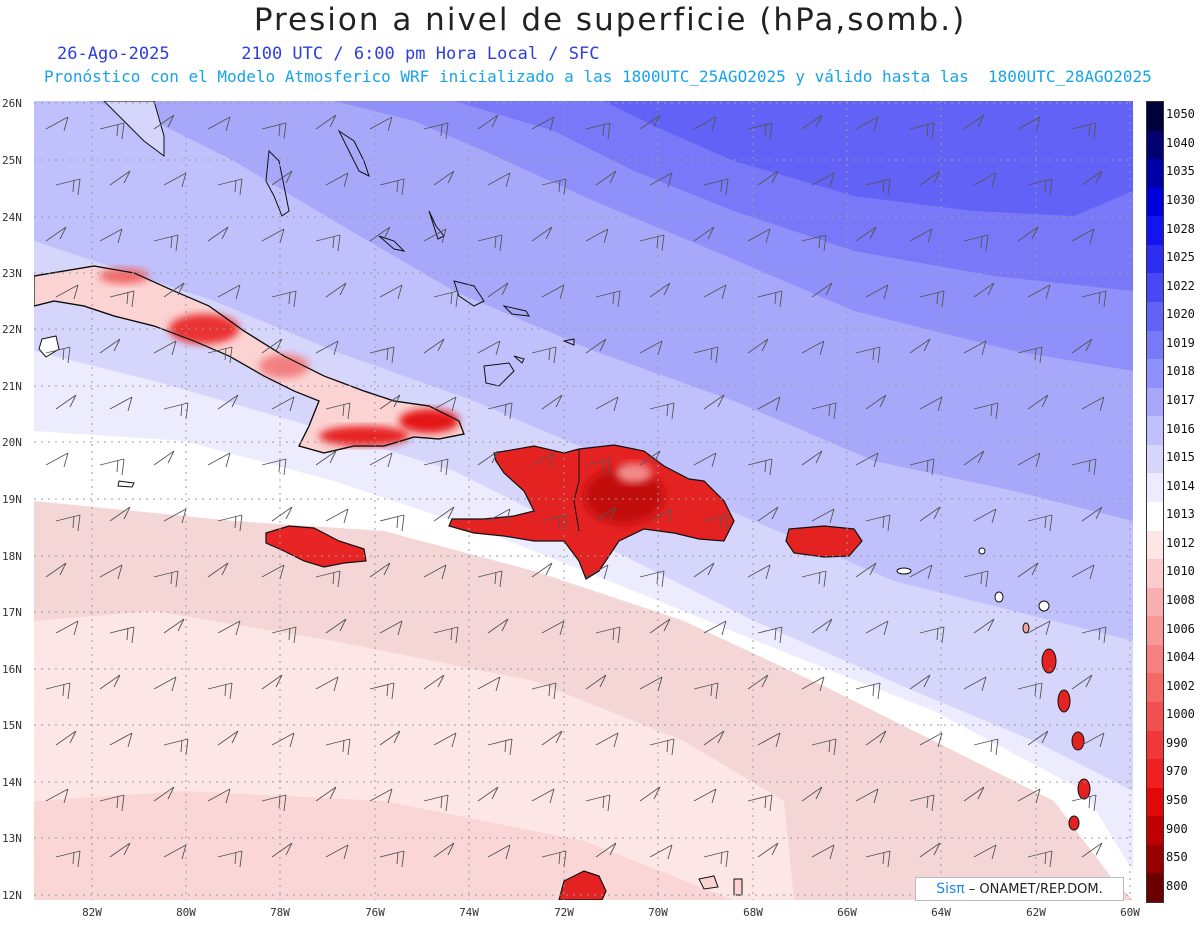 Image resolution: width=1200 pixels, height=927 pixels. What do you see at coordinates (1180, 657) in the screenshot?
I see `colorbar-label: 1004` at bounding box center [1180, 657].